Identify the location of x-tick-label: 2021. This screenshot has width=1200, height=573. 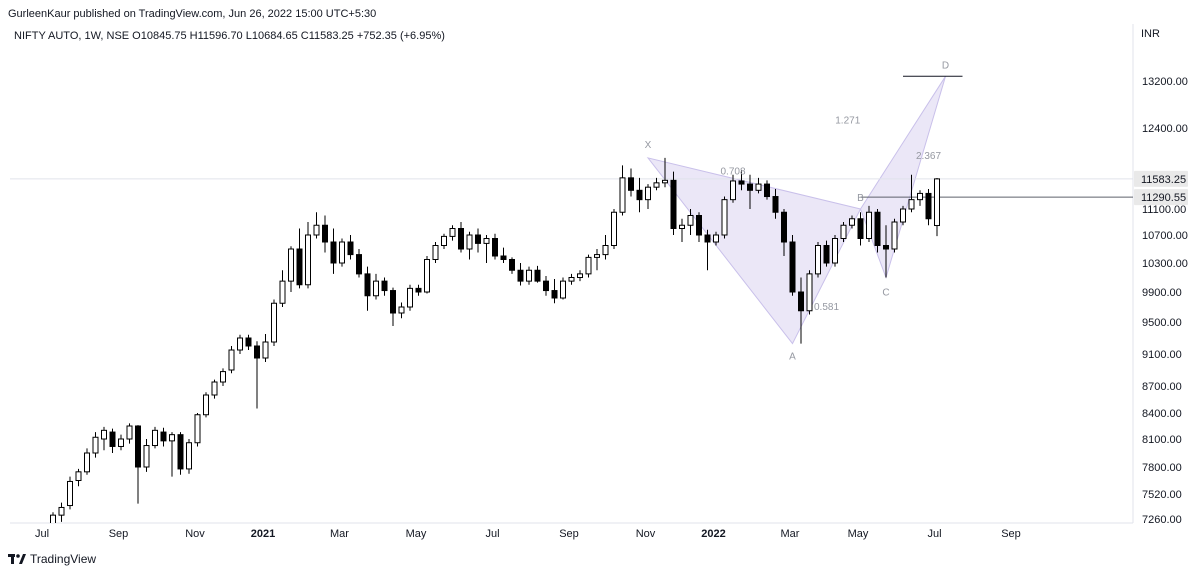
(263, 534).